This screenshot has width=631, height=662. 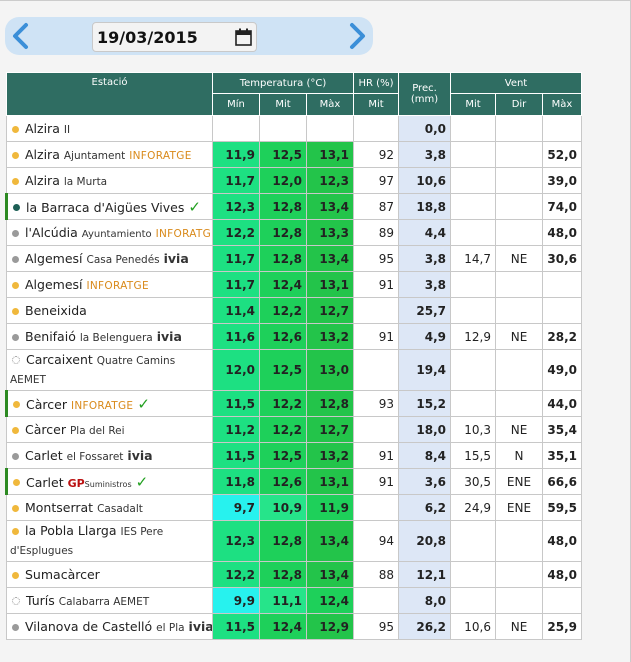 I want to click on hr-mit: 87, so click(x=376, y=206).